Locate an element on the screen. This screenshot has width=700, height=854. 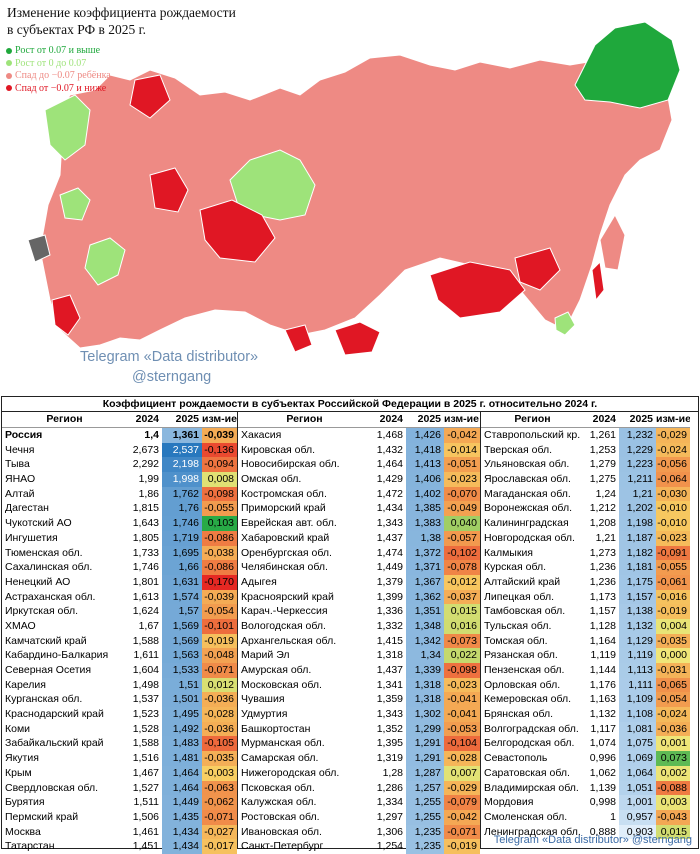
region-name: Мордовия is located at coordinates (509, 802).